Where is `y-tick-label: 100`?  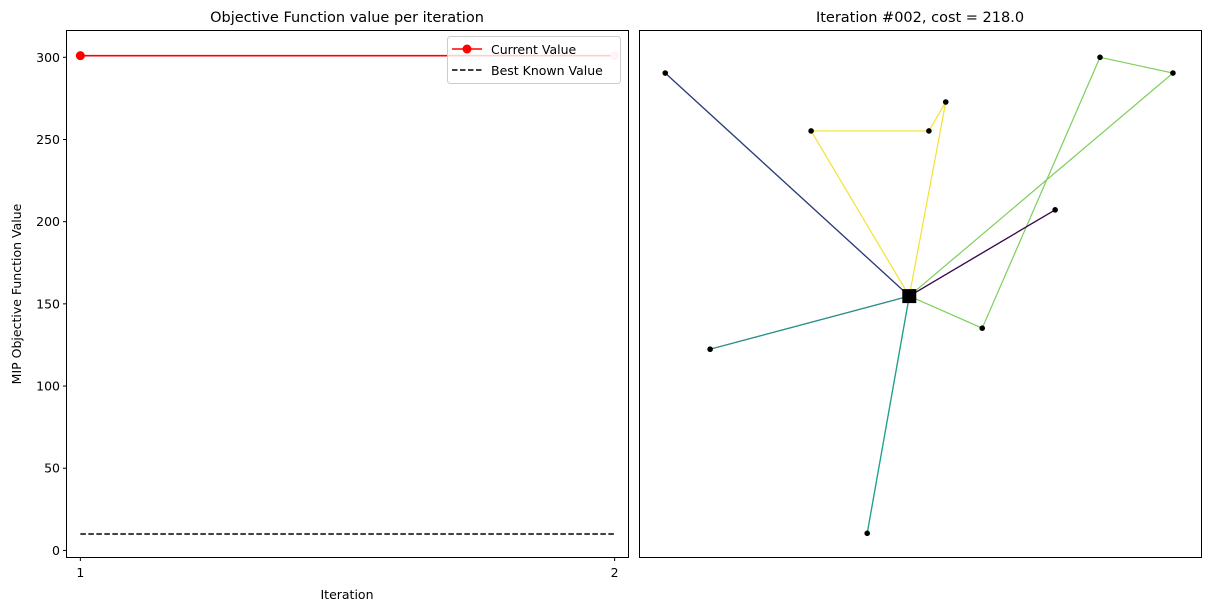
y-tick-label: 100 is located at coordinates (48, 386).